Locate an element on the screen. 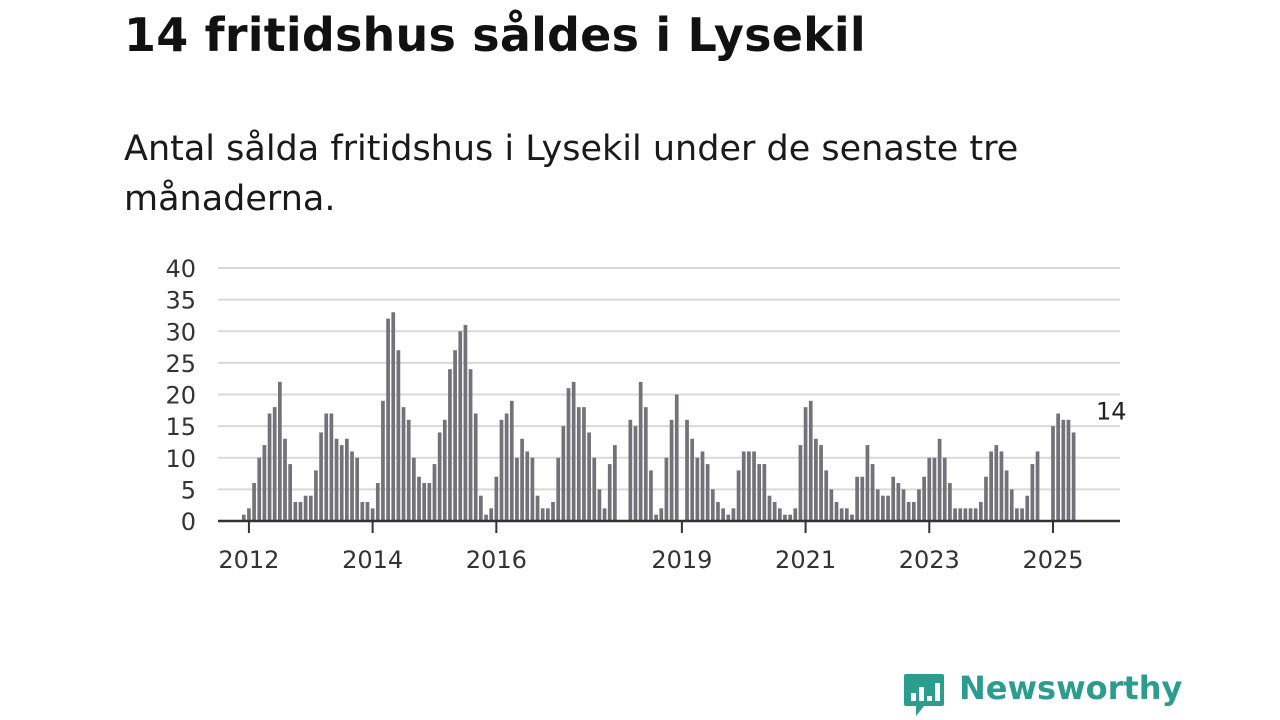 This screenshot has height=720, width=1280. y-tick-label: 30 is located at coordinates (180, 332).